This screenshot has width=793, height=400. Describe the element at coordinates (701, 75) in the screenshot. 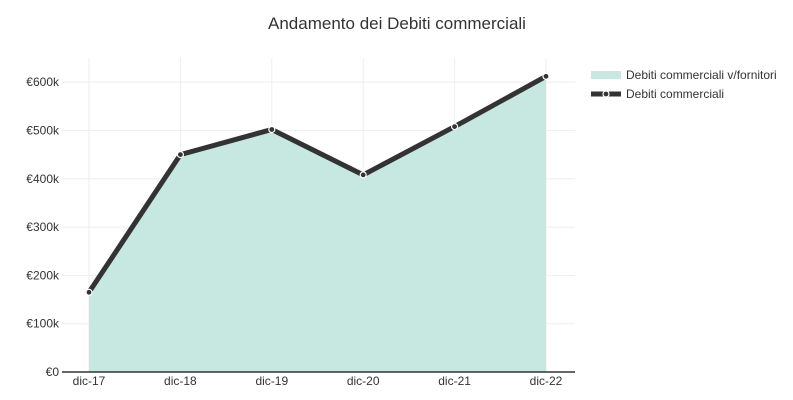

I see `legend-label: Debiti commerciali v/fornitori` at that location.